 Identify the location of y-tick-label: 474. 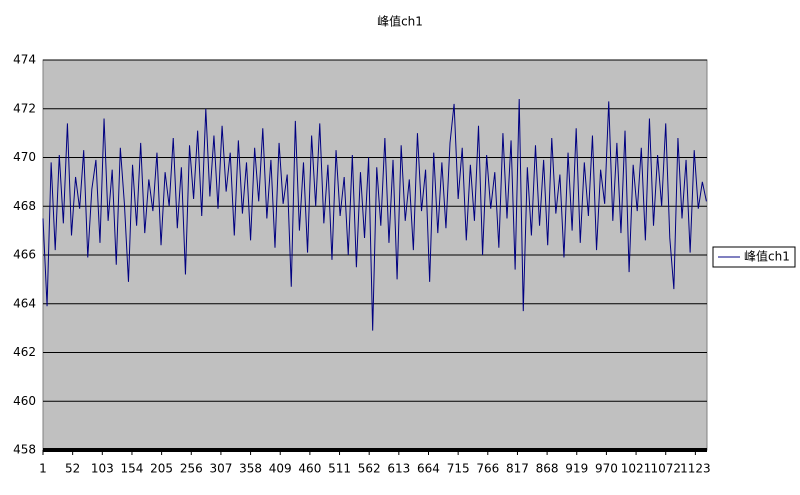
(24, 60).